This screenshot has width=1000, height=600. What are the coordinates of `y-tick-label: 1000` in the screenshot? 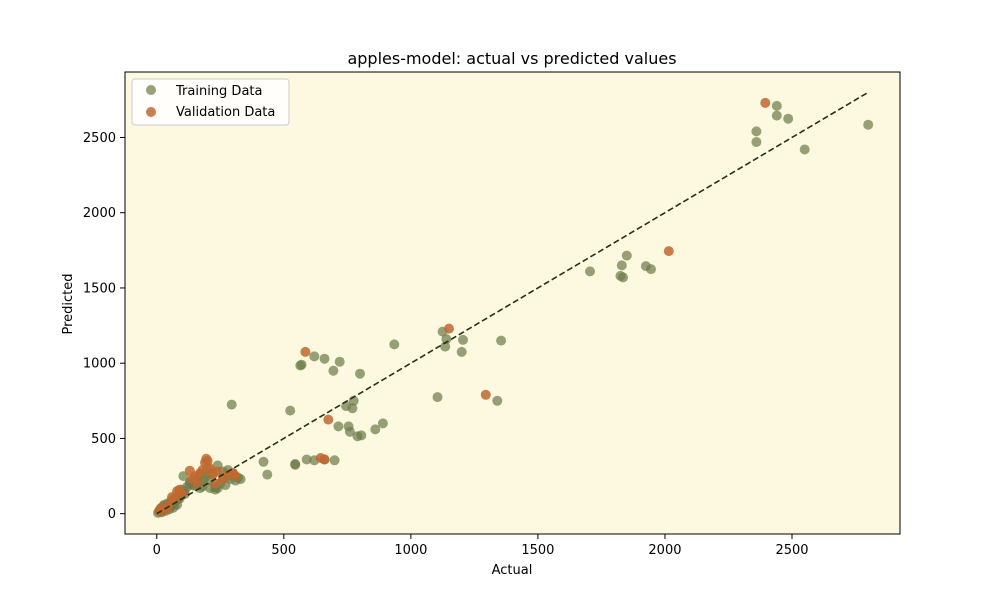 It's located at (99, 364).